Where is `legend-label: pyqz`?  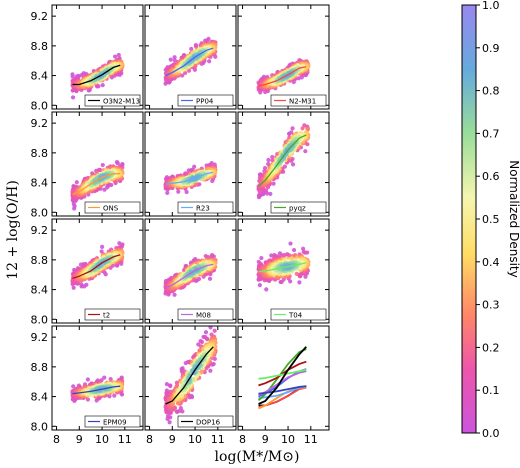 legend-label: pyqz is located at coordinates (297, 208).